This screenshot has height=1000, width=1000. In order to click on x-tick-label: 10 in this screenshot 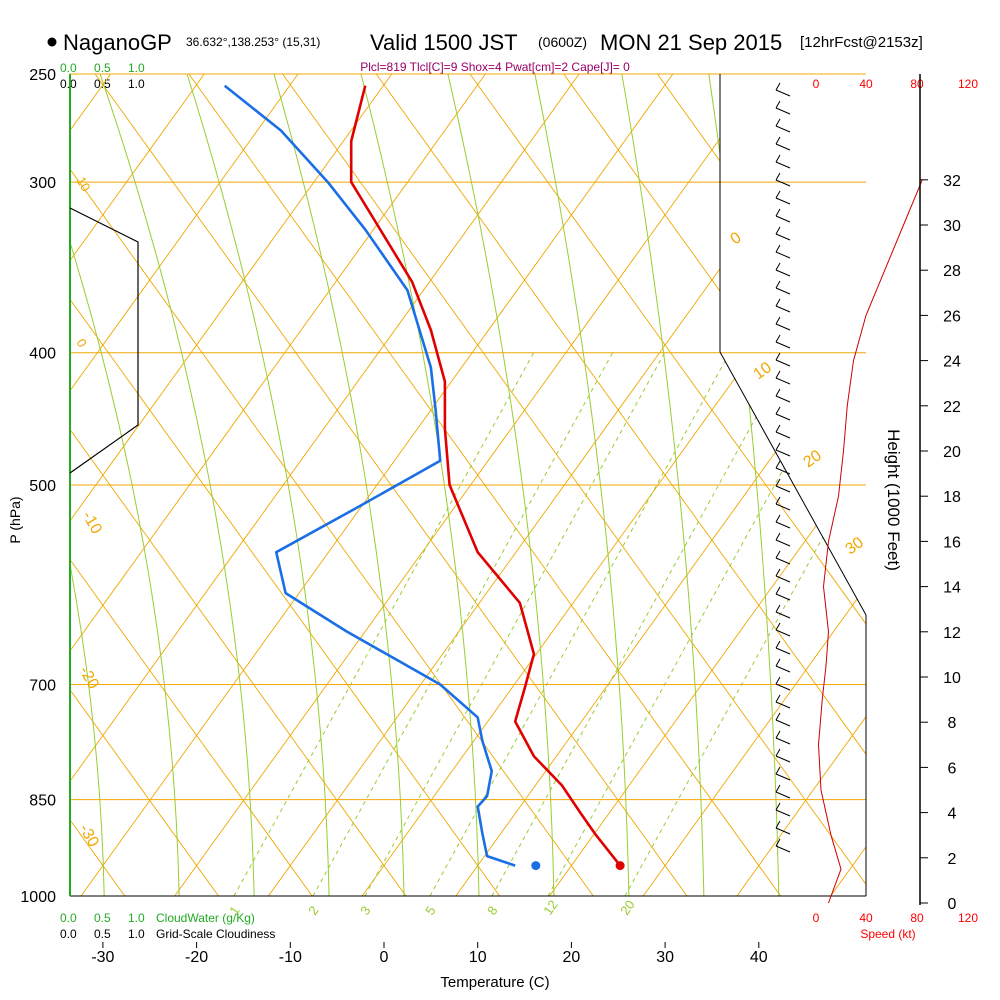, I will do `click(478, 957)`.